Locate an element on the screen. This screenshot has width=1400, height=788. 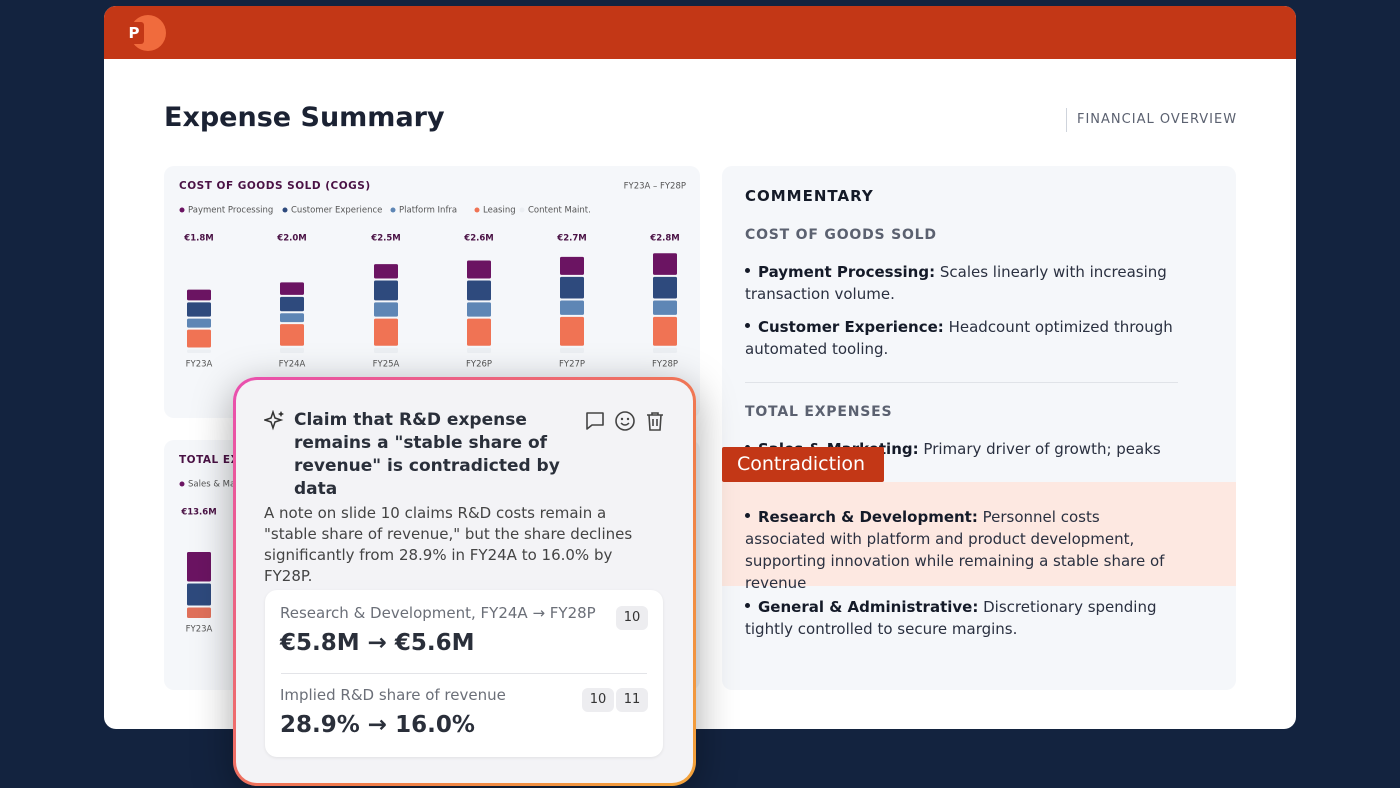
slide-title: Expense Summary is located at coordinates (304, 117).